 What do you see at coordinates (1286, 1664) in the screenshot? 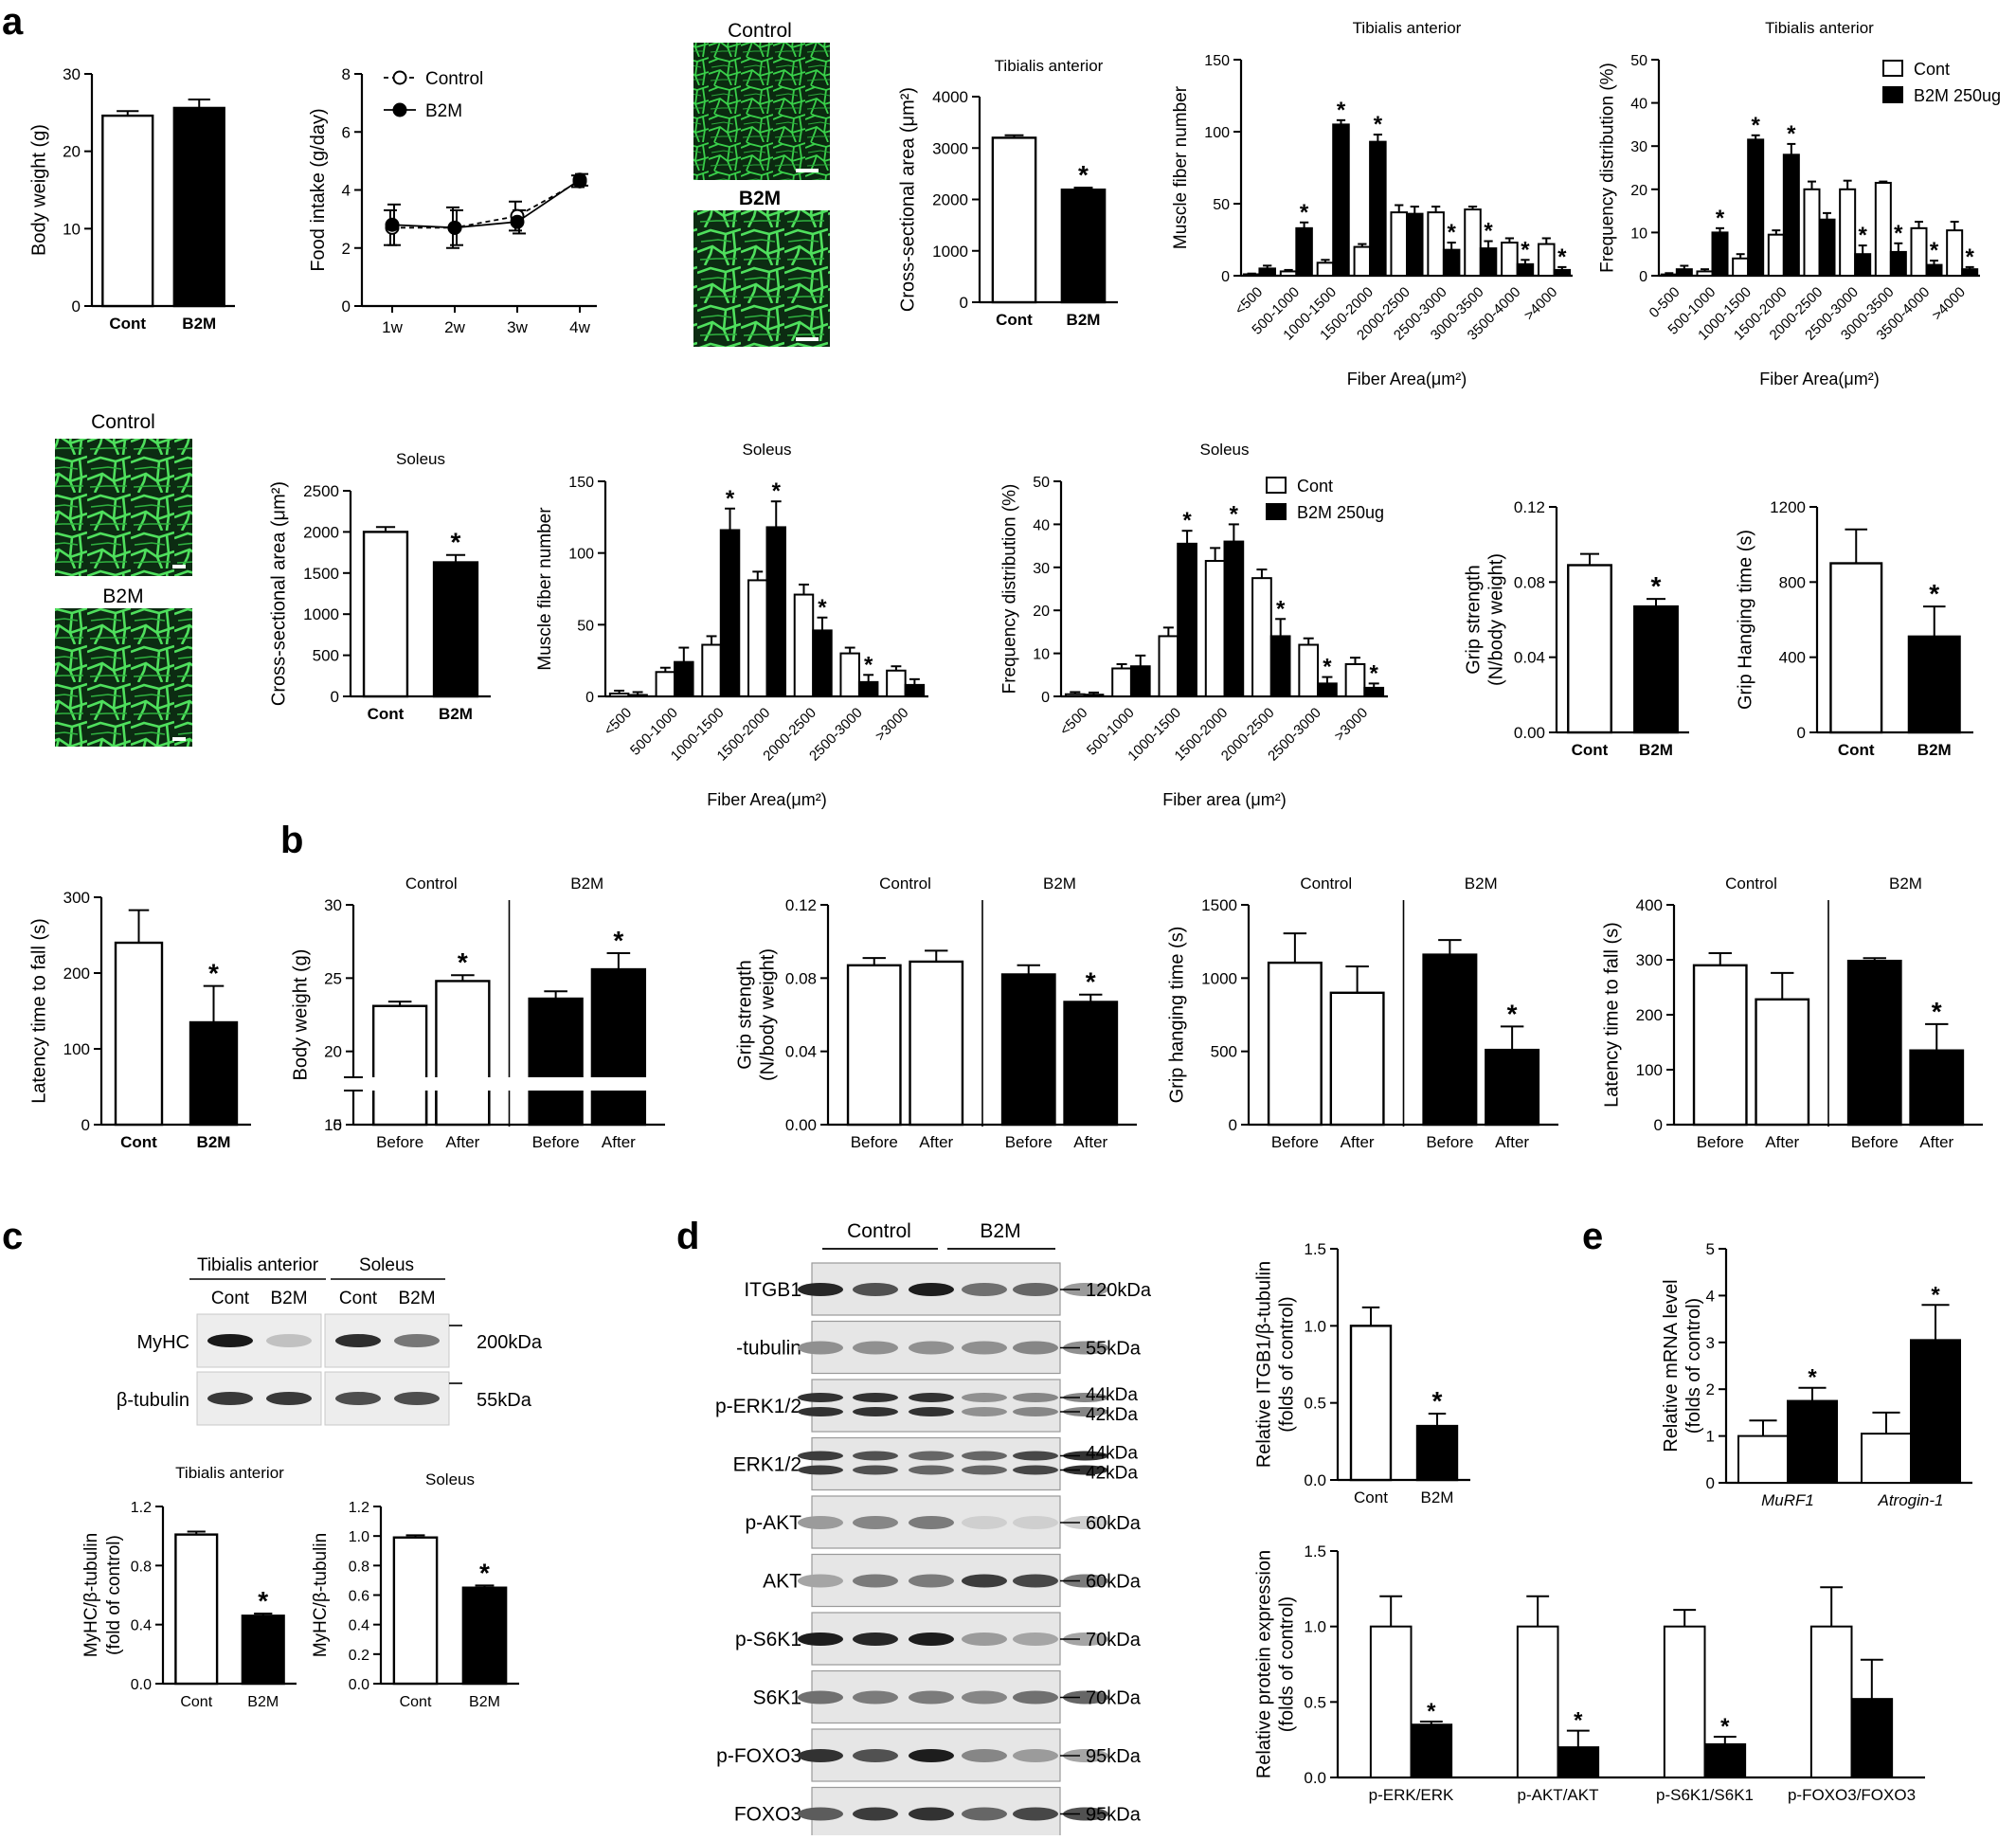
I see `y-axis-label: (folds of control)` at bounding box center [1286, 1664].